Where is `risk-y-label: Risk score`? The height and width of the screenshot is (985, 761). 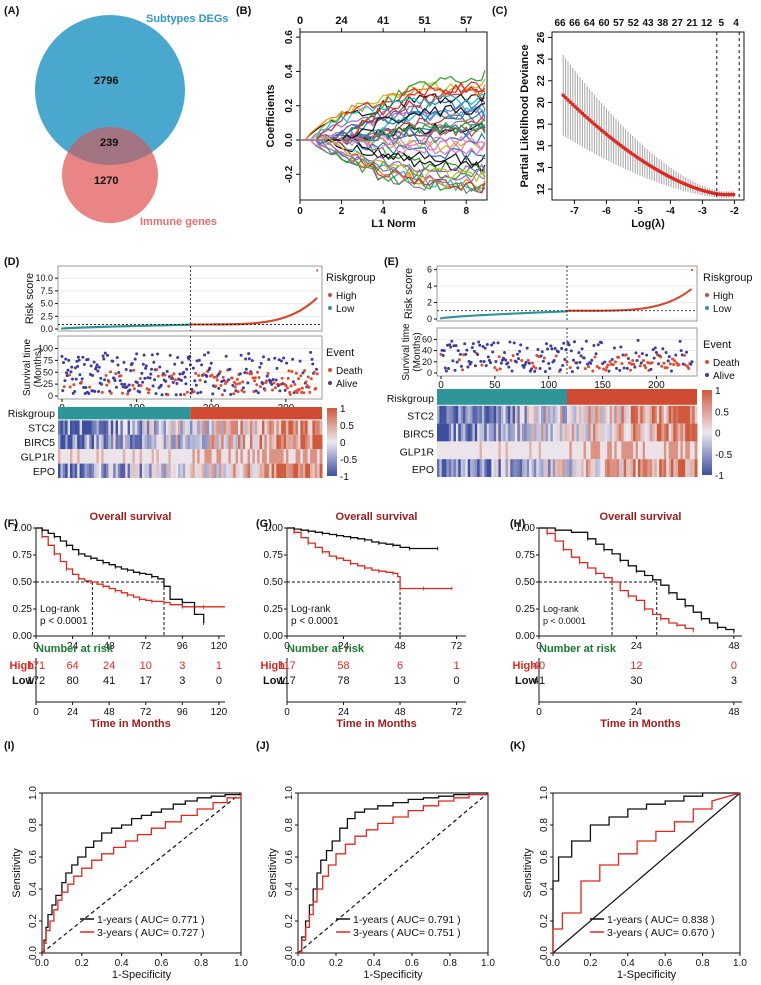
risk-y-label: Risk score is located at coordinates (409, 293).